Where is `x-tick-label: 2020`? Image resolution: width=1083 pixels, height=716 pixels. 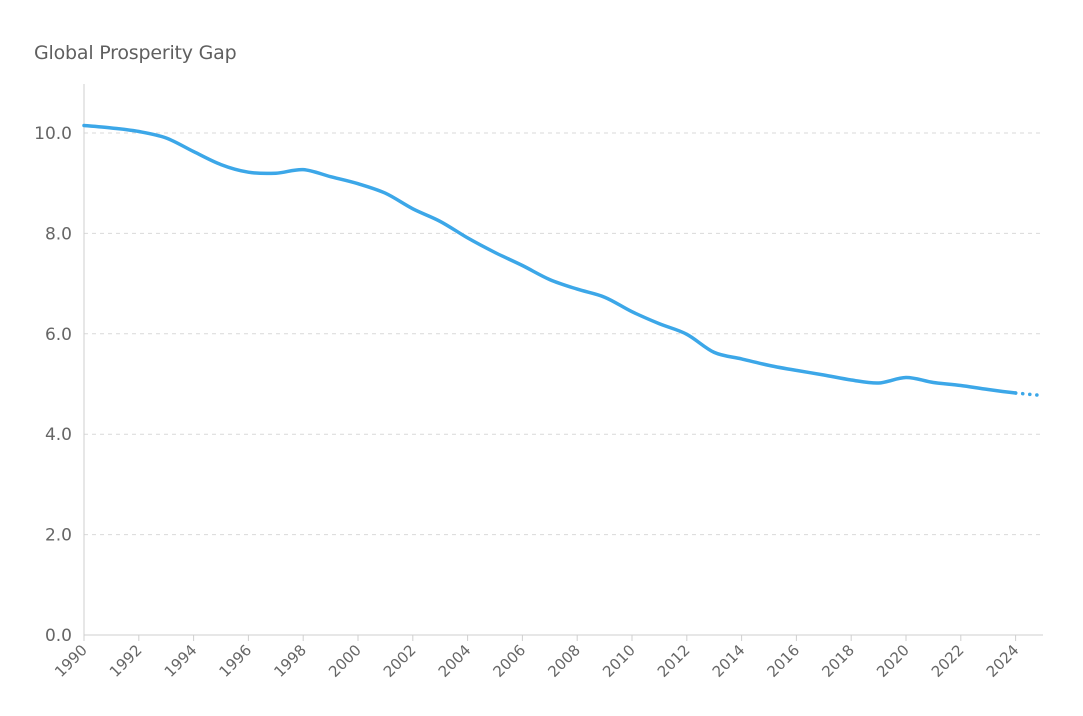 x-tick-label: 2020 is located at coordinates (893, 661).